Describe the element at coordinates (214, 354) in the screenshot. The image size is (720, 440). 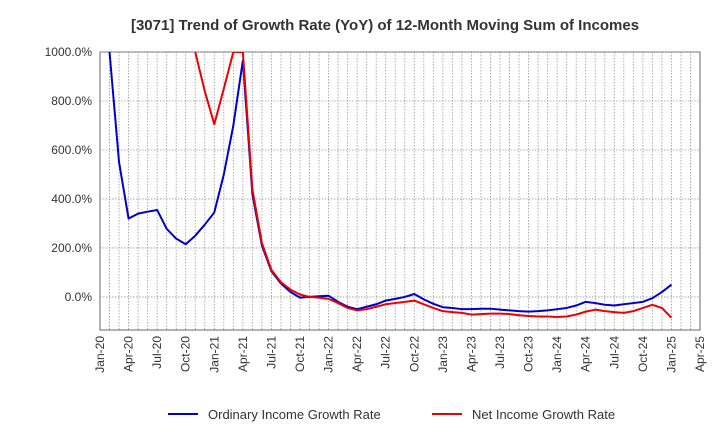
I see `x-tick-label: Jan-21` at that location.